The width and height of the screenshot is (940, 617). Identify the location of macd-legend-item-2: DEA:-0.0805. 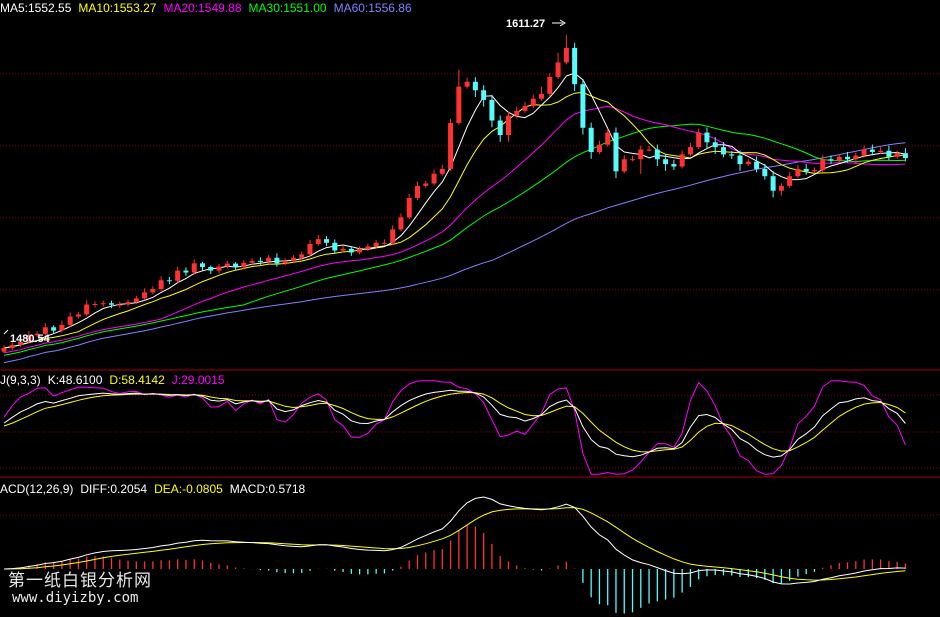
(188, 489).